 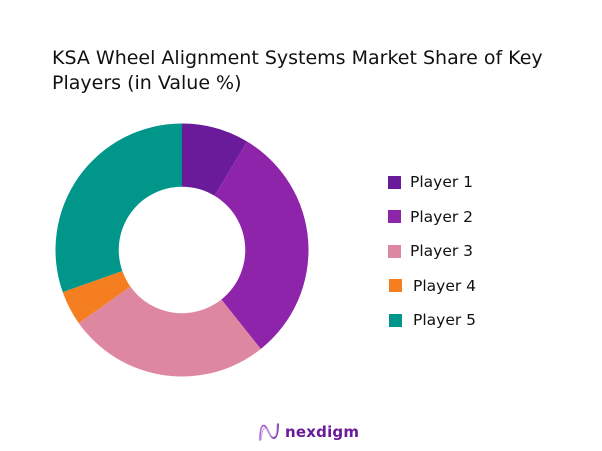 I want to click on legend-label: Player 2, so click(x=442, y=216).